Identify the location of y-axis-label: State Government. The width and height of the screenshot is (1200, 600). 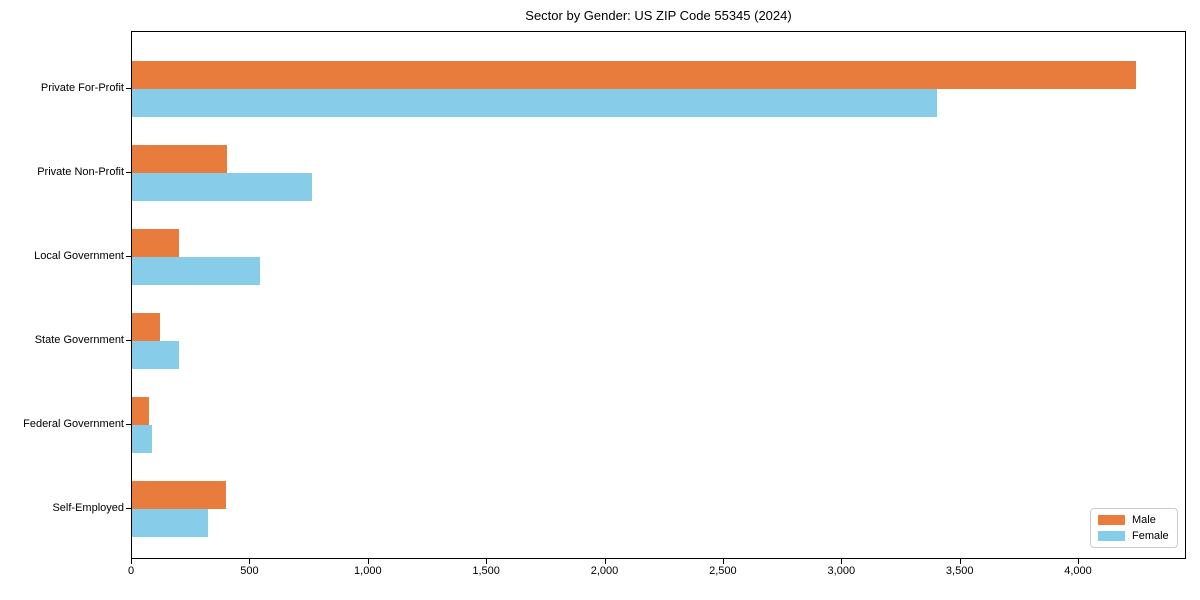
(79, 340).